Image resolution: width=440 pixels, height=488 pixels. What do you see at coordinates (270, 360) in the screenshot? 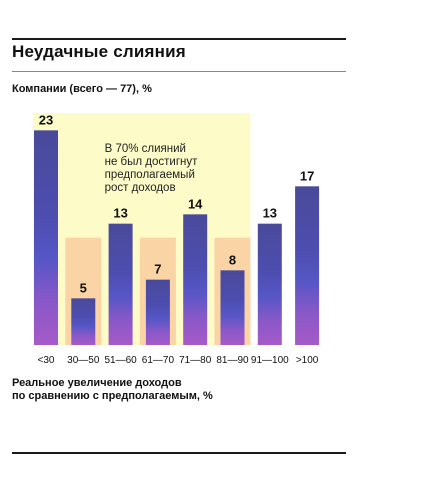
I see `x-tick-label-6: 91—100` at bounding box center [270, 360].